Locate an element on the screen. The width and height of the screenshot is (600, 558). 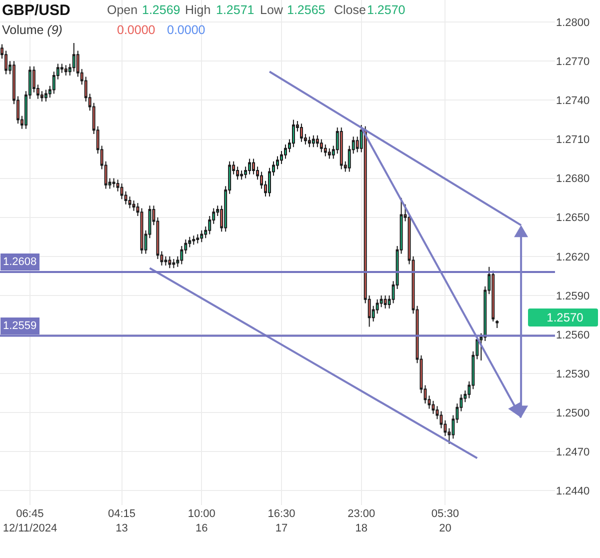
x-tick-label: 23:00 18 is located at coordinates (362, 521).